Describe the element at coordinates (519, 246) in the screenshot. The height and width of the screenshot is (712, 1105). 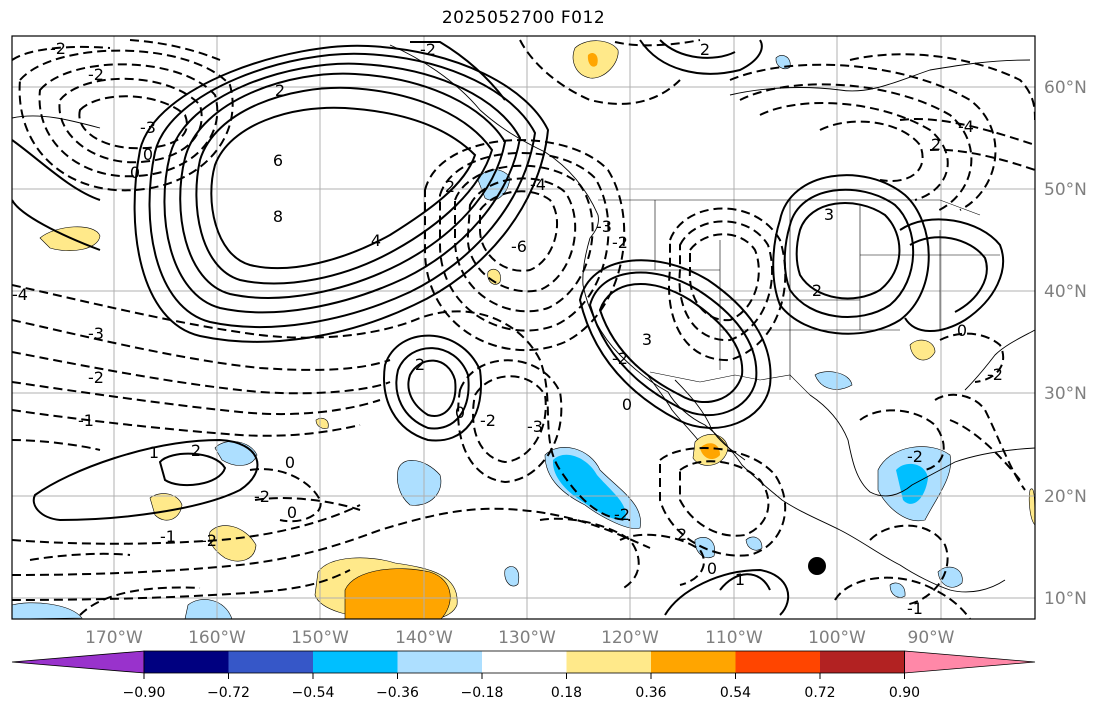
I see `contour-label: -6` at that location.